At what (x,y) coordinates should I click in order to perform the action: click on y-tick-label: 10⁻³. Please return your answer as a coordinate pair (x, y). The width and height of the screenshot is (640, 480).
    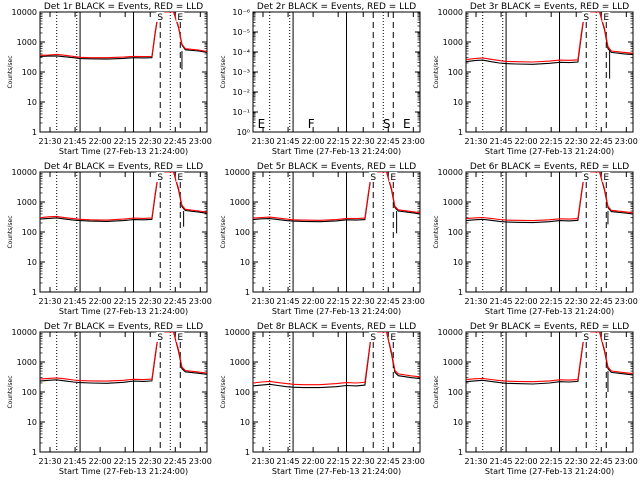
    Looking at the image, I should click on (241, 72).